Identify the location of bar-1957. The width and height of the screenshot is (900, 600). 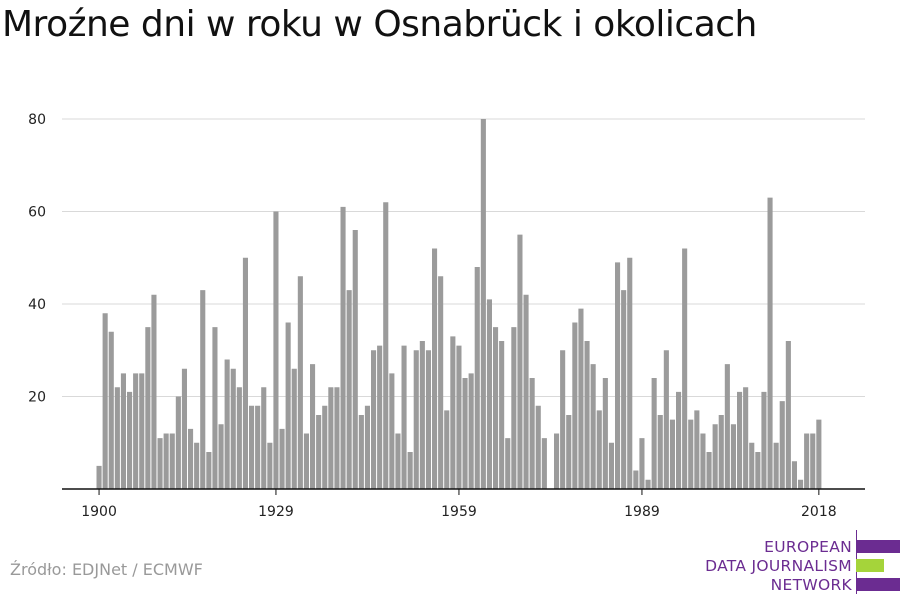
(447, 450).